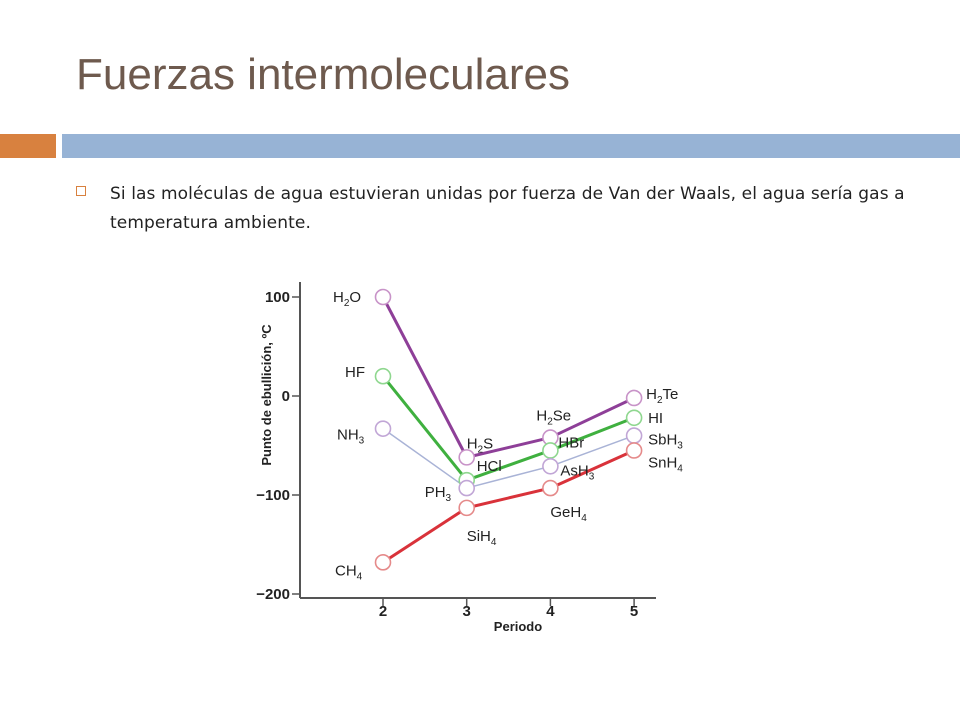 The width and height of the screenshot is (960, 720). I want to click on point-label: H2O, so click(347, 299).